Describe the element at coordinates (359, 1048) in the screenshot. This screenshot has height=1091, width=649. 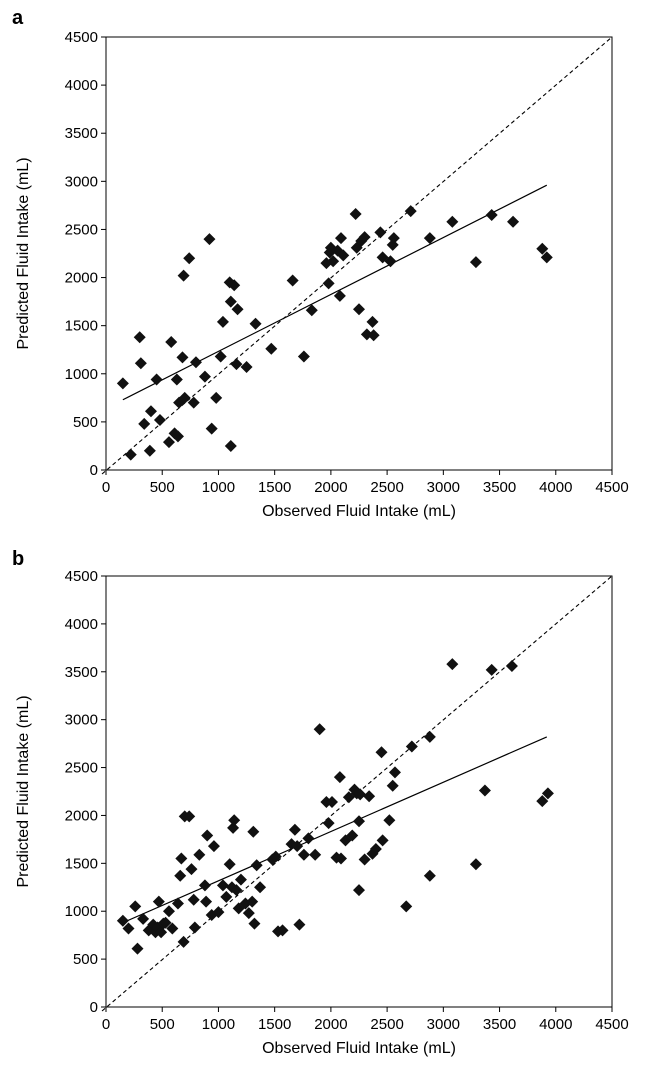
I see `x-axis-title: Observed Fluid Intake (mL)` at that location.